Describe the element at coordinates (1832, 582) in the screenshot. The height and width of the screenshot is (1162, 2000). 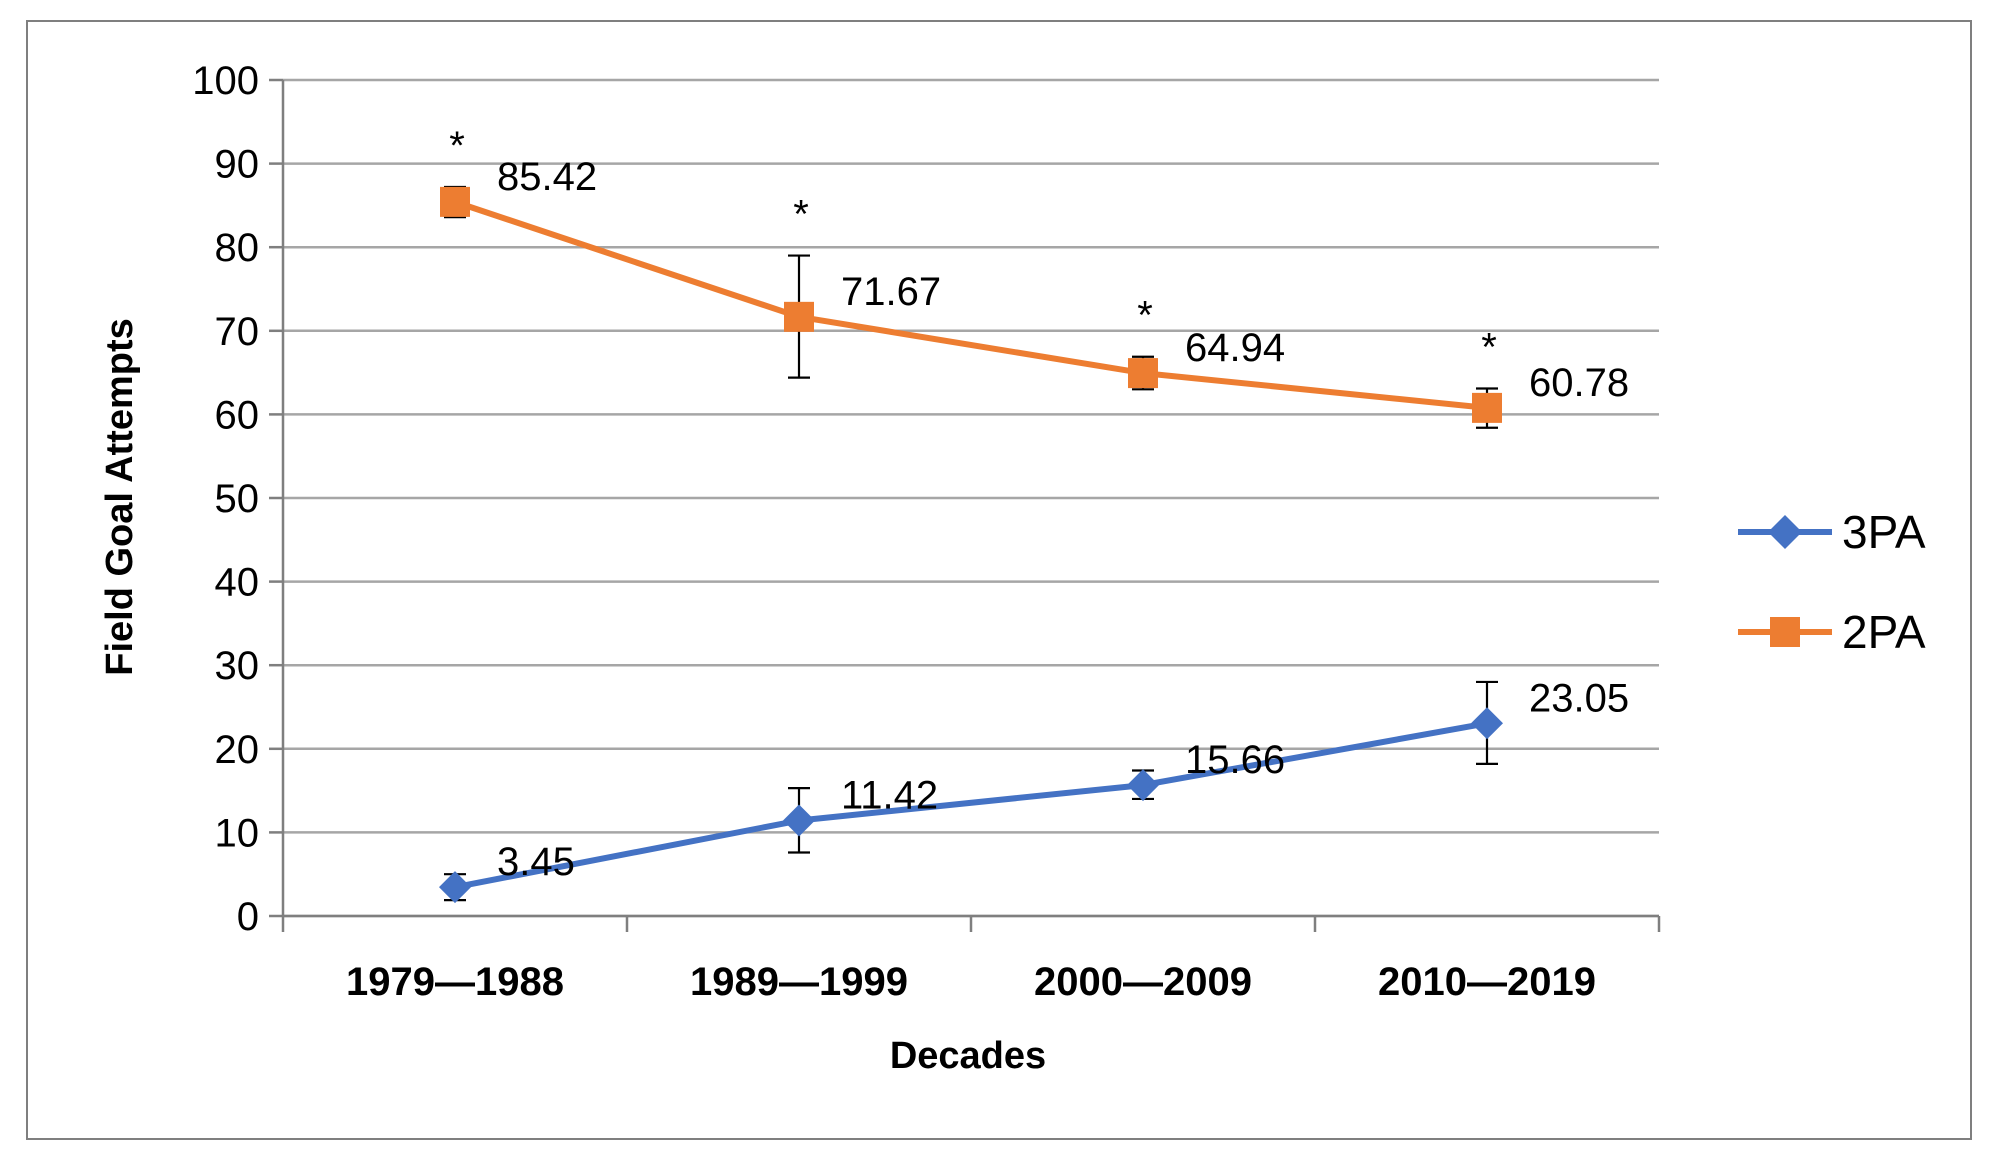
I see `legend: 3PA 2PA` at that location.